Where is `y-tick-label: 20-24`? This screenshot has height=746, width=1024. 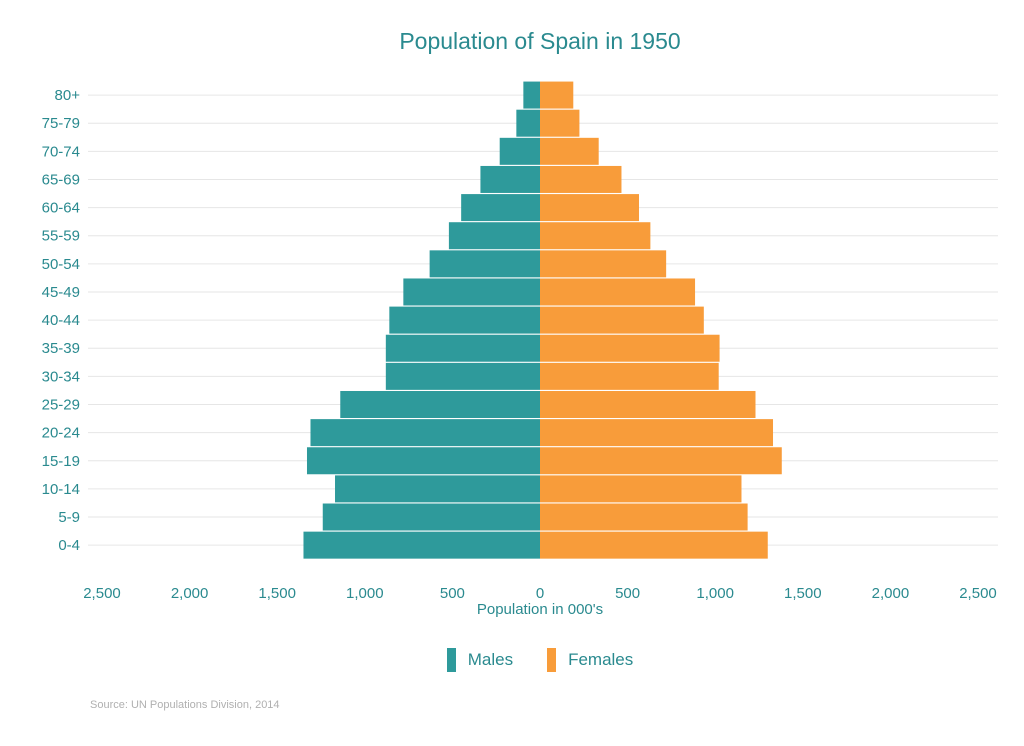 y-tick-label: 20-24 is located at coordinates (61, 433).